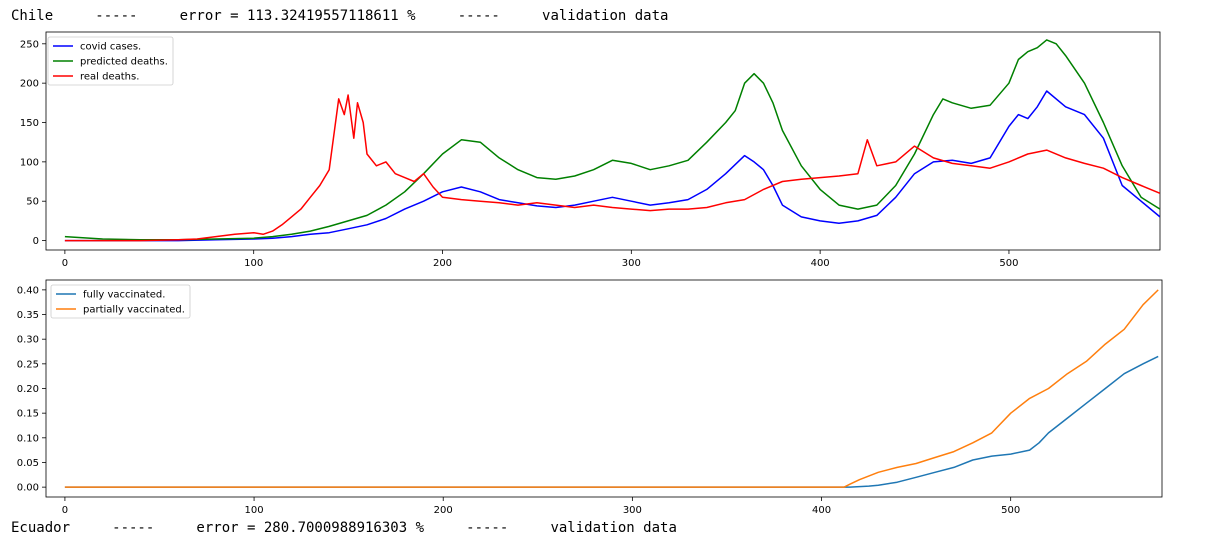 This screenshot has width=1212, height=536. I want to click on y-tick-label: 0.40, so click(28, 290).